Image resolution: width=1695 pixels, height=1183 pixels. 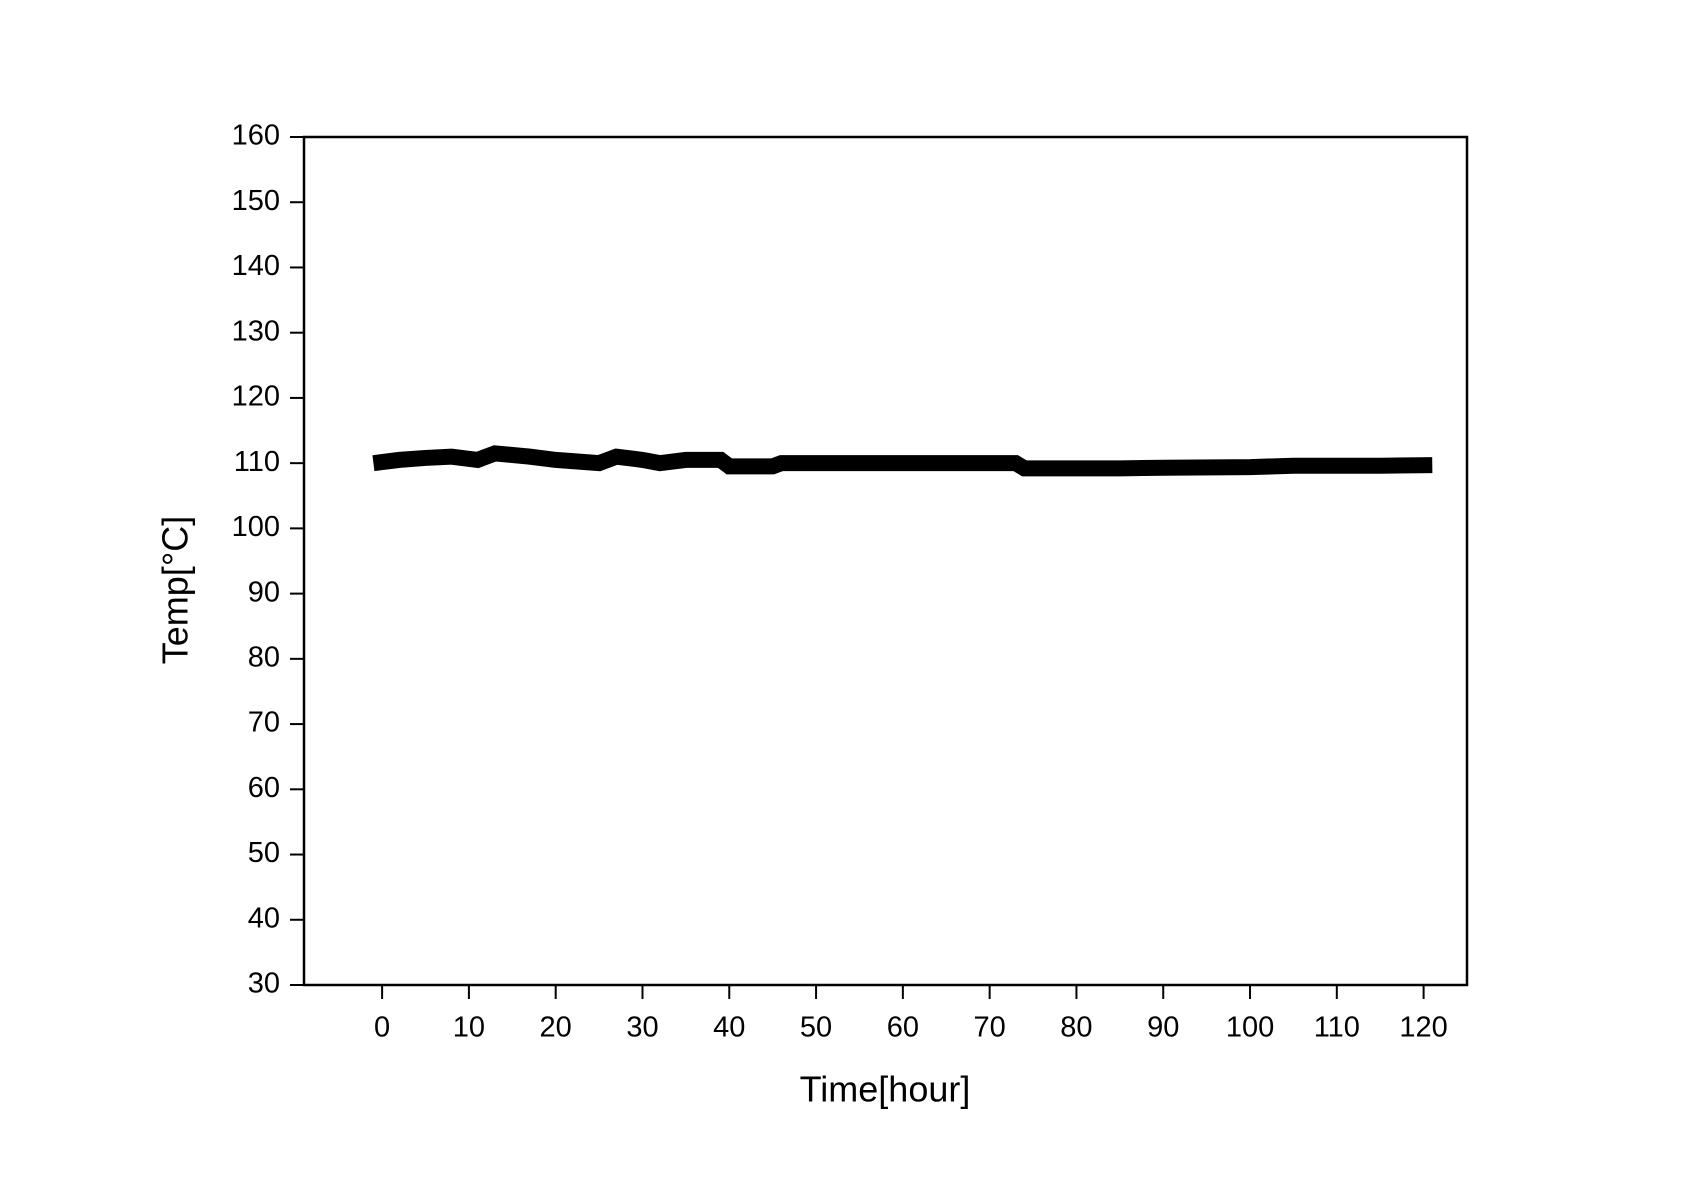 What do you see at coordinates (257, 462) in the screenshot?
I see `y-tick-label: 110` at bounding box center [257, 462].